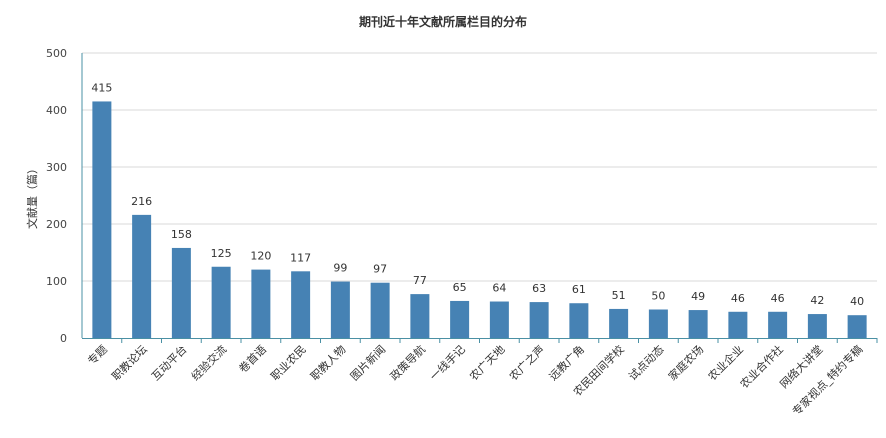 The height and width of the screenshot is (438, 886). Describe the element at coordinates (63, 338) in the screenshot. I see `y-tick-label: 0` at that location.